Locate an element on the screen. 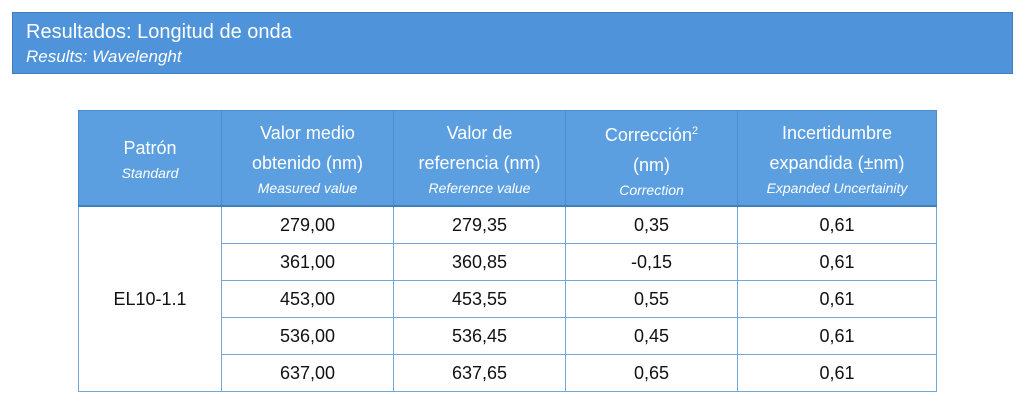  value-cell: 0,55 is located at coordinates (651, 299).